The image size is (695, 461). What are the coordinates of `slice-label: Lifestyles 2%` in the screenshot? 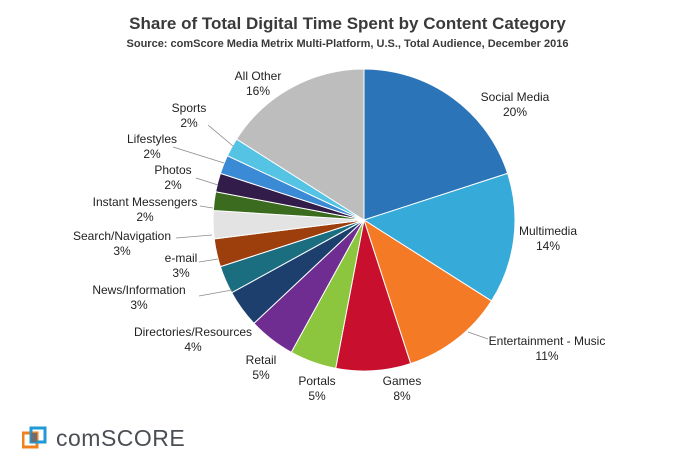 It's located at (152, 146).